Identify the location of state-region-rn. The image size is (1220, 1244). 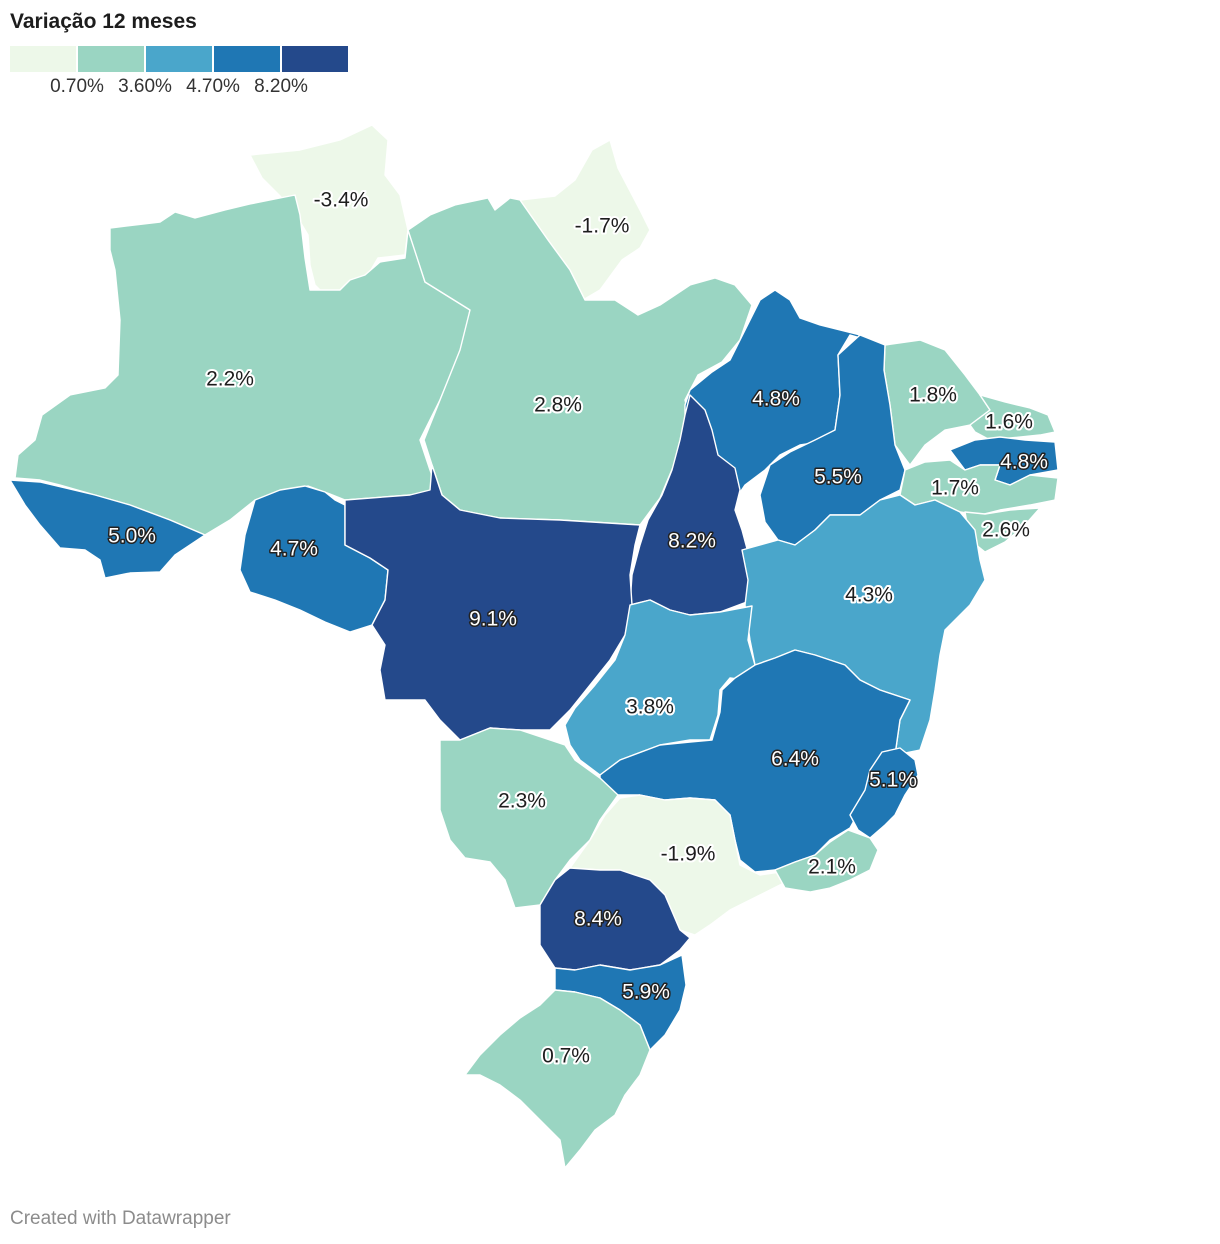
(1012, 417).